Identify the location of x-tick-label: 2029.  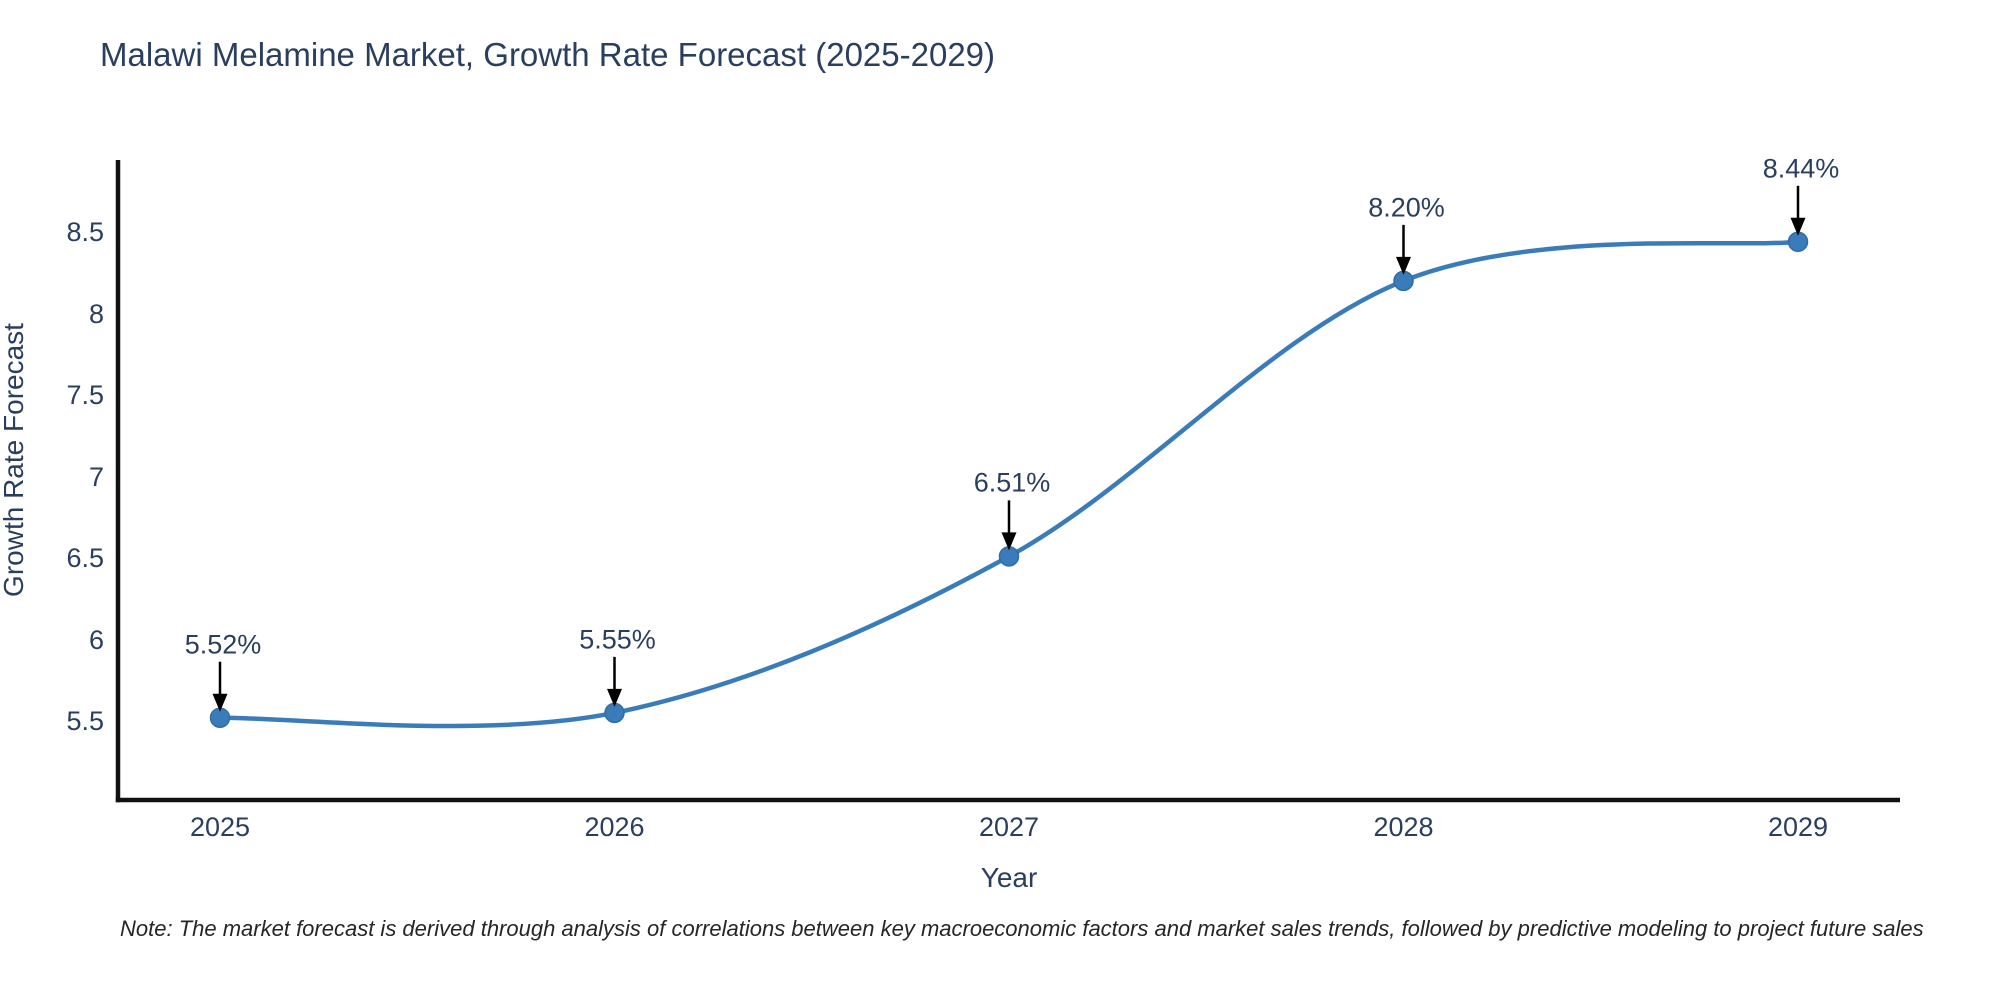
(1798, 827).